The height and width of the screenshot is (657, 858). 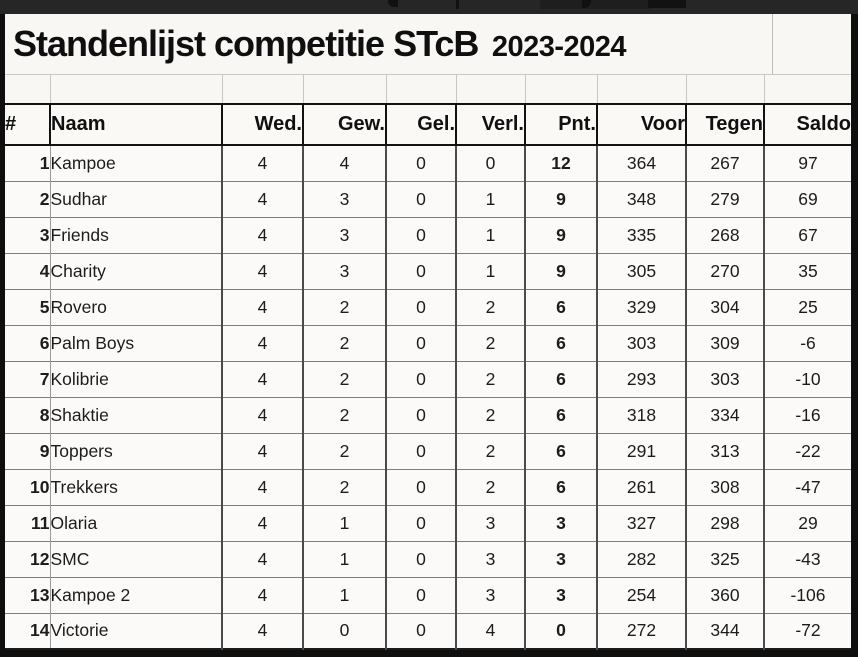 What do you see at coordinates (135, 450) in the screenshot?
I see `cell-naam: Toppers` at bounding box center [135, 450].